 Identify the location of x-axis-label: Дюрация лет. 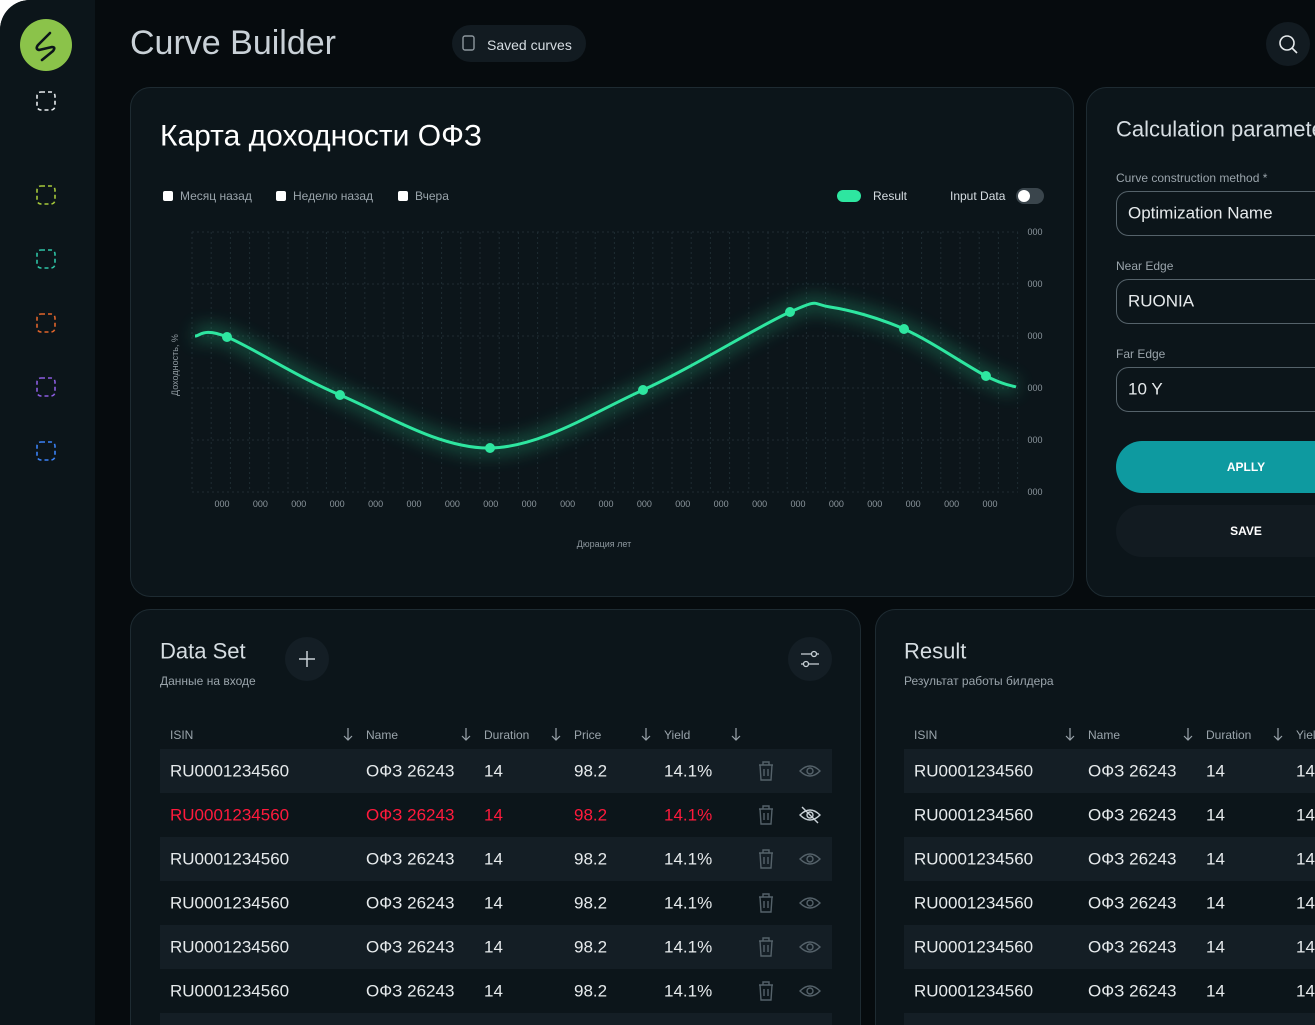
(604, 544).